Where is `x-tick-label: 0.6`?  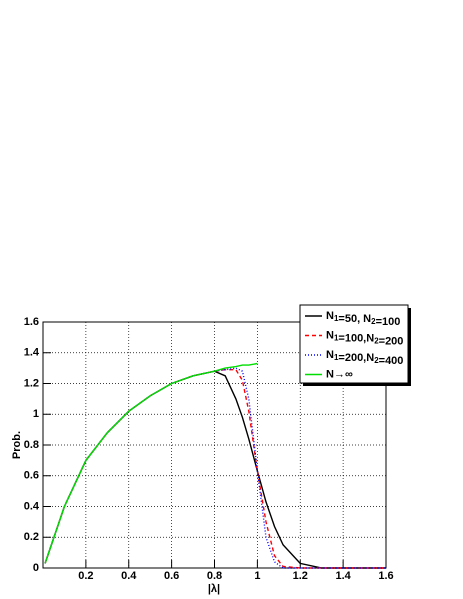
x-tick-label: 0.6 is located at coordinates (171, 576).